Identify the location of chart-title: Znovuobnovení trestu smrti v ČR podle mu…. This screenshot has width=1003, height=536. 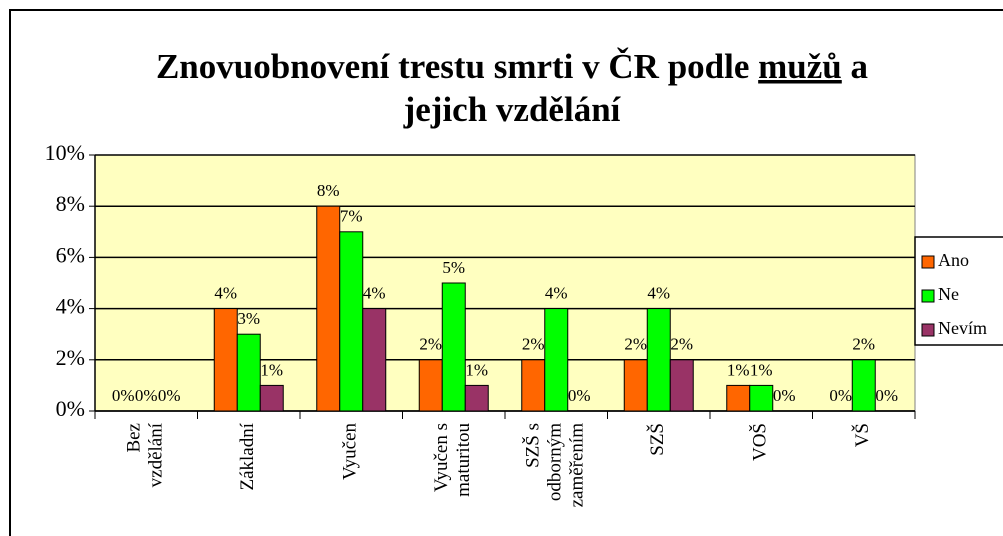
(512, 66).